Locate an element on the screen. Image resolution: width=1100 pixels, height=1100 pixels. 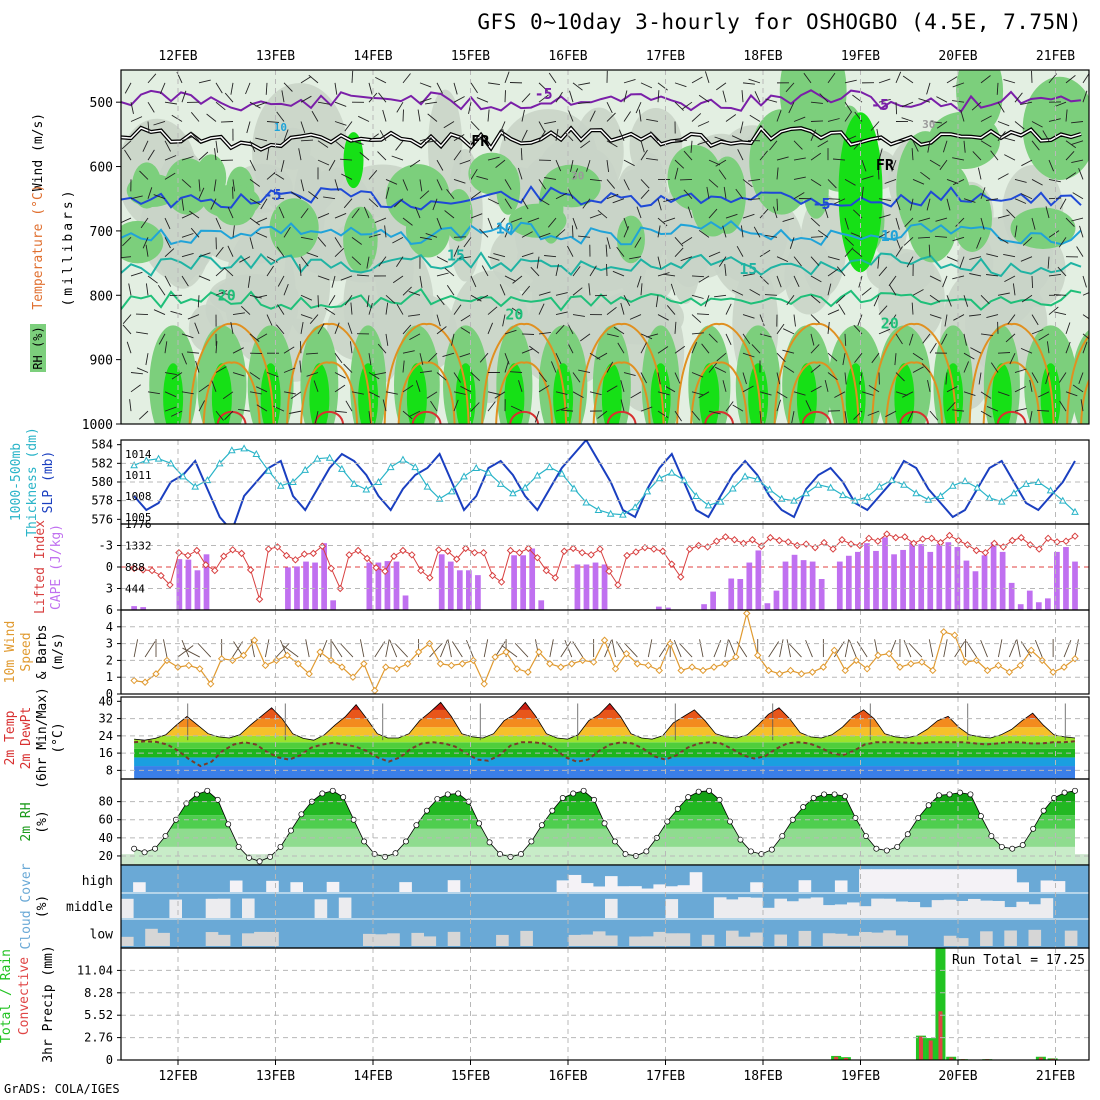
axis-title: 10m Wind is located at coordinates (10, 652).